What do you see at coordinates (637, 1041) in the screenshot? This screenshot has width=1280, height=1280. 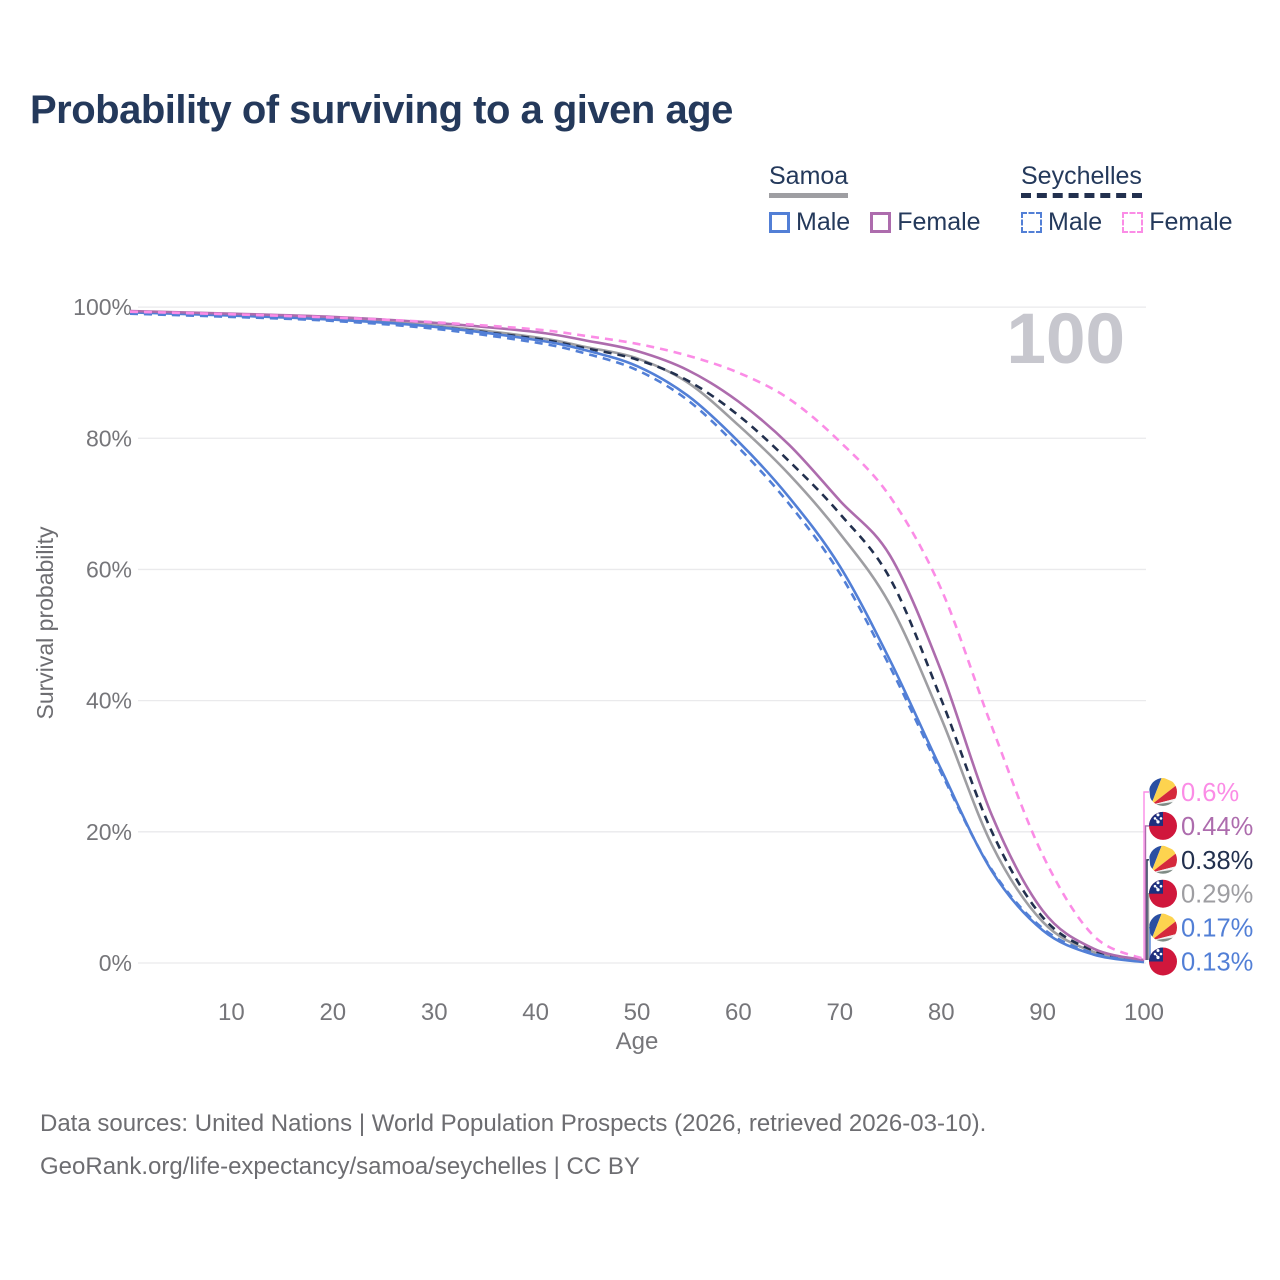 I see `x-axis-title: Age` at bounding box center [637, 1041].